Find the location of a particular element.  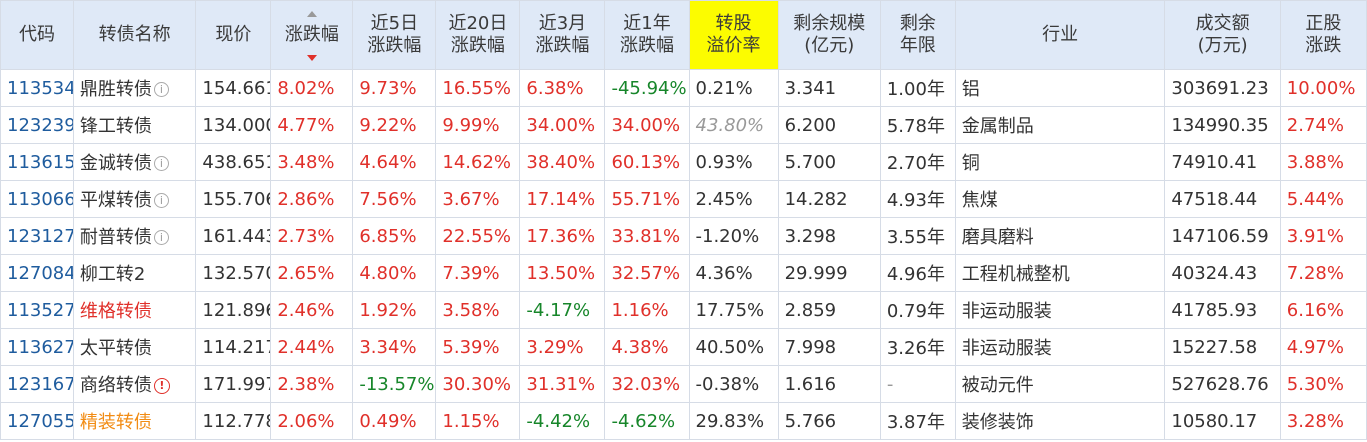

industry-cell: 铝 is located at coordinates (1060, 88).